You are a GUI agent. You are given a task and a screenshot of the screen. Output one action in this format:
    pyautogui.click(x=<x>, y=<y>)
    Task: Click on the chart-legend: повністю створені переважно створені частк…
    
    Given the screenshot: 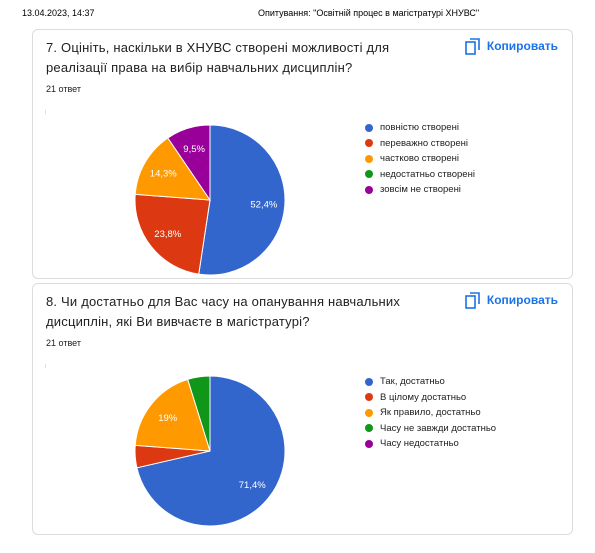 What is the action you would take?
    pyautogui.click(x=420, y=159)
    